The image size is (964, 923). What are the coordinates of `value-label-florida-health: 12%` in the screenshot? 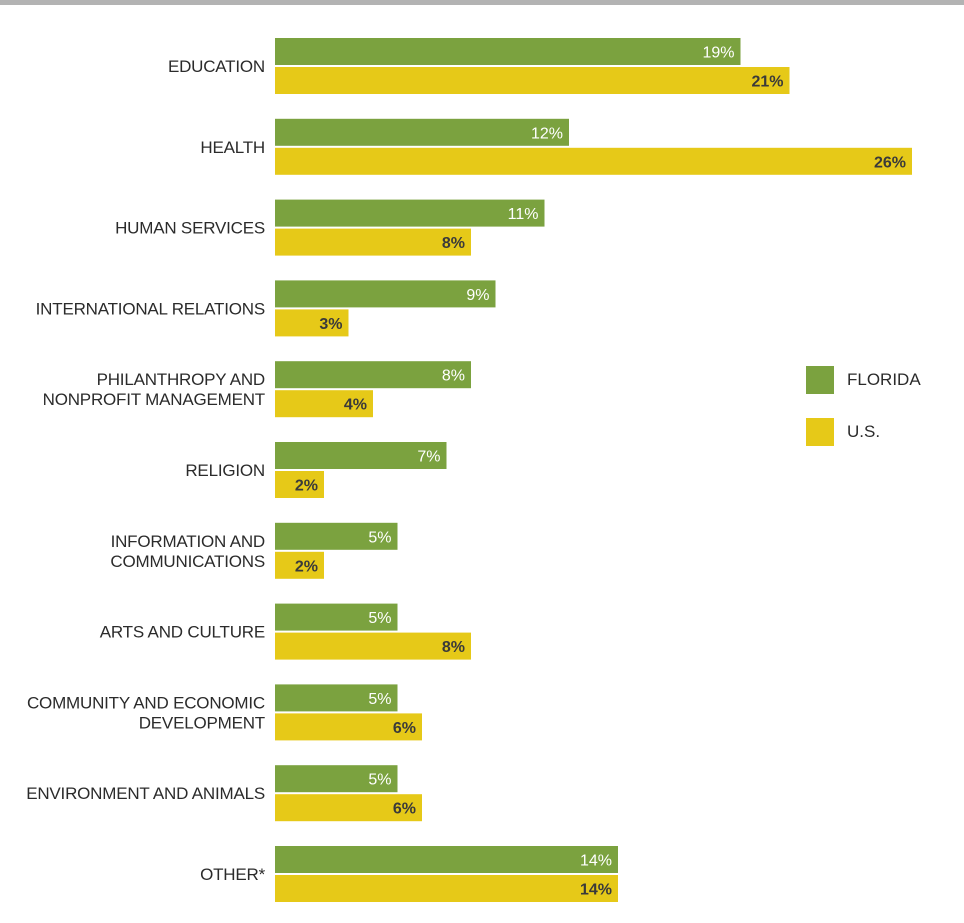 It's located at (547, 133).